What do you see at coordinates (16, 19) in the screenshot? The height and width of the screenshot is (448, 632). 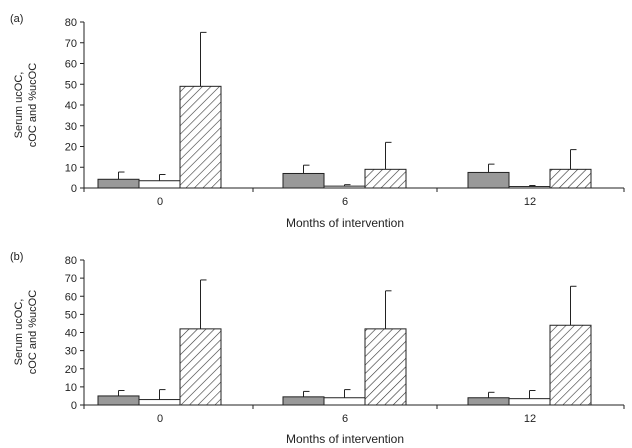 I see `panel-label: (a)` at bounding box center [16, 19].